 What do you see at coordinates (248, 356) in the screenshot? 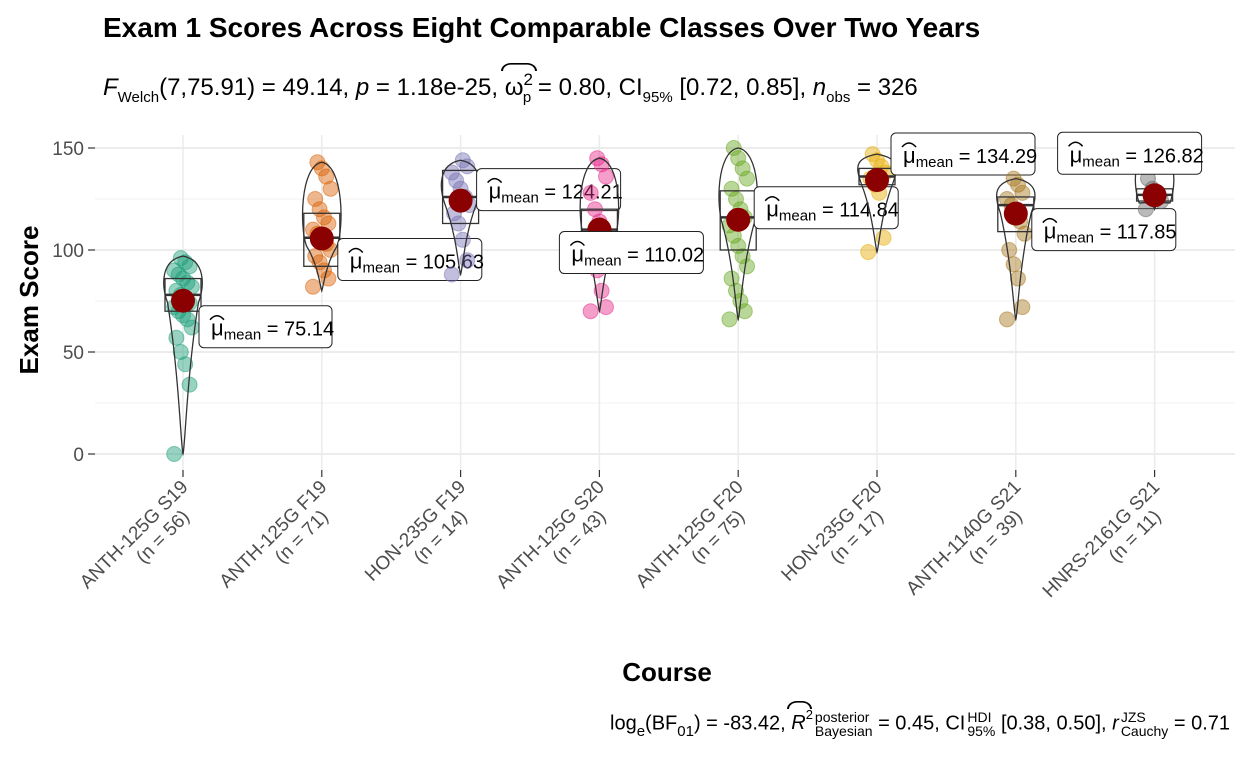
I see `course-group: μmean = 75.14` at bounding box center [248, 356].